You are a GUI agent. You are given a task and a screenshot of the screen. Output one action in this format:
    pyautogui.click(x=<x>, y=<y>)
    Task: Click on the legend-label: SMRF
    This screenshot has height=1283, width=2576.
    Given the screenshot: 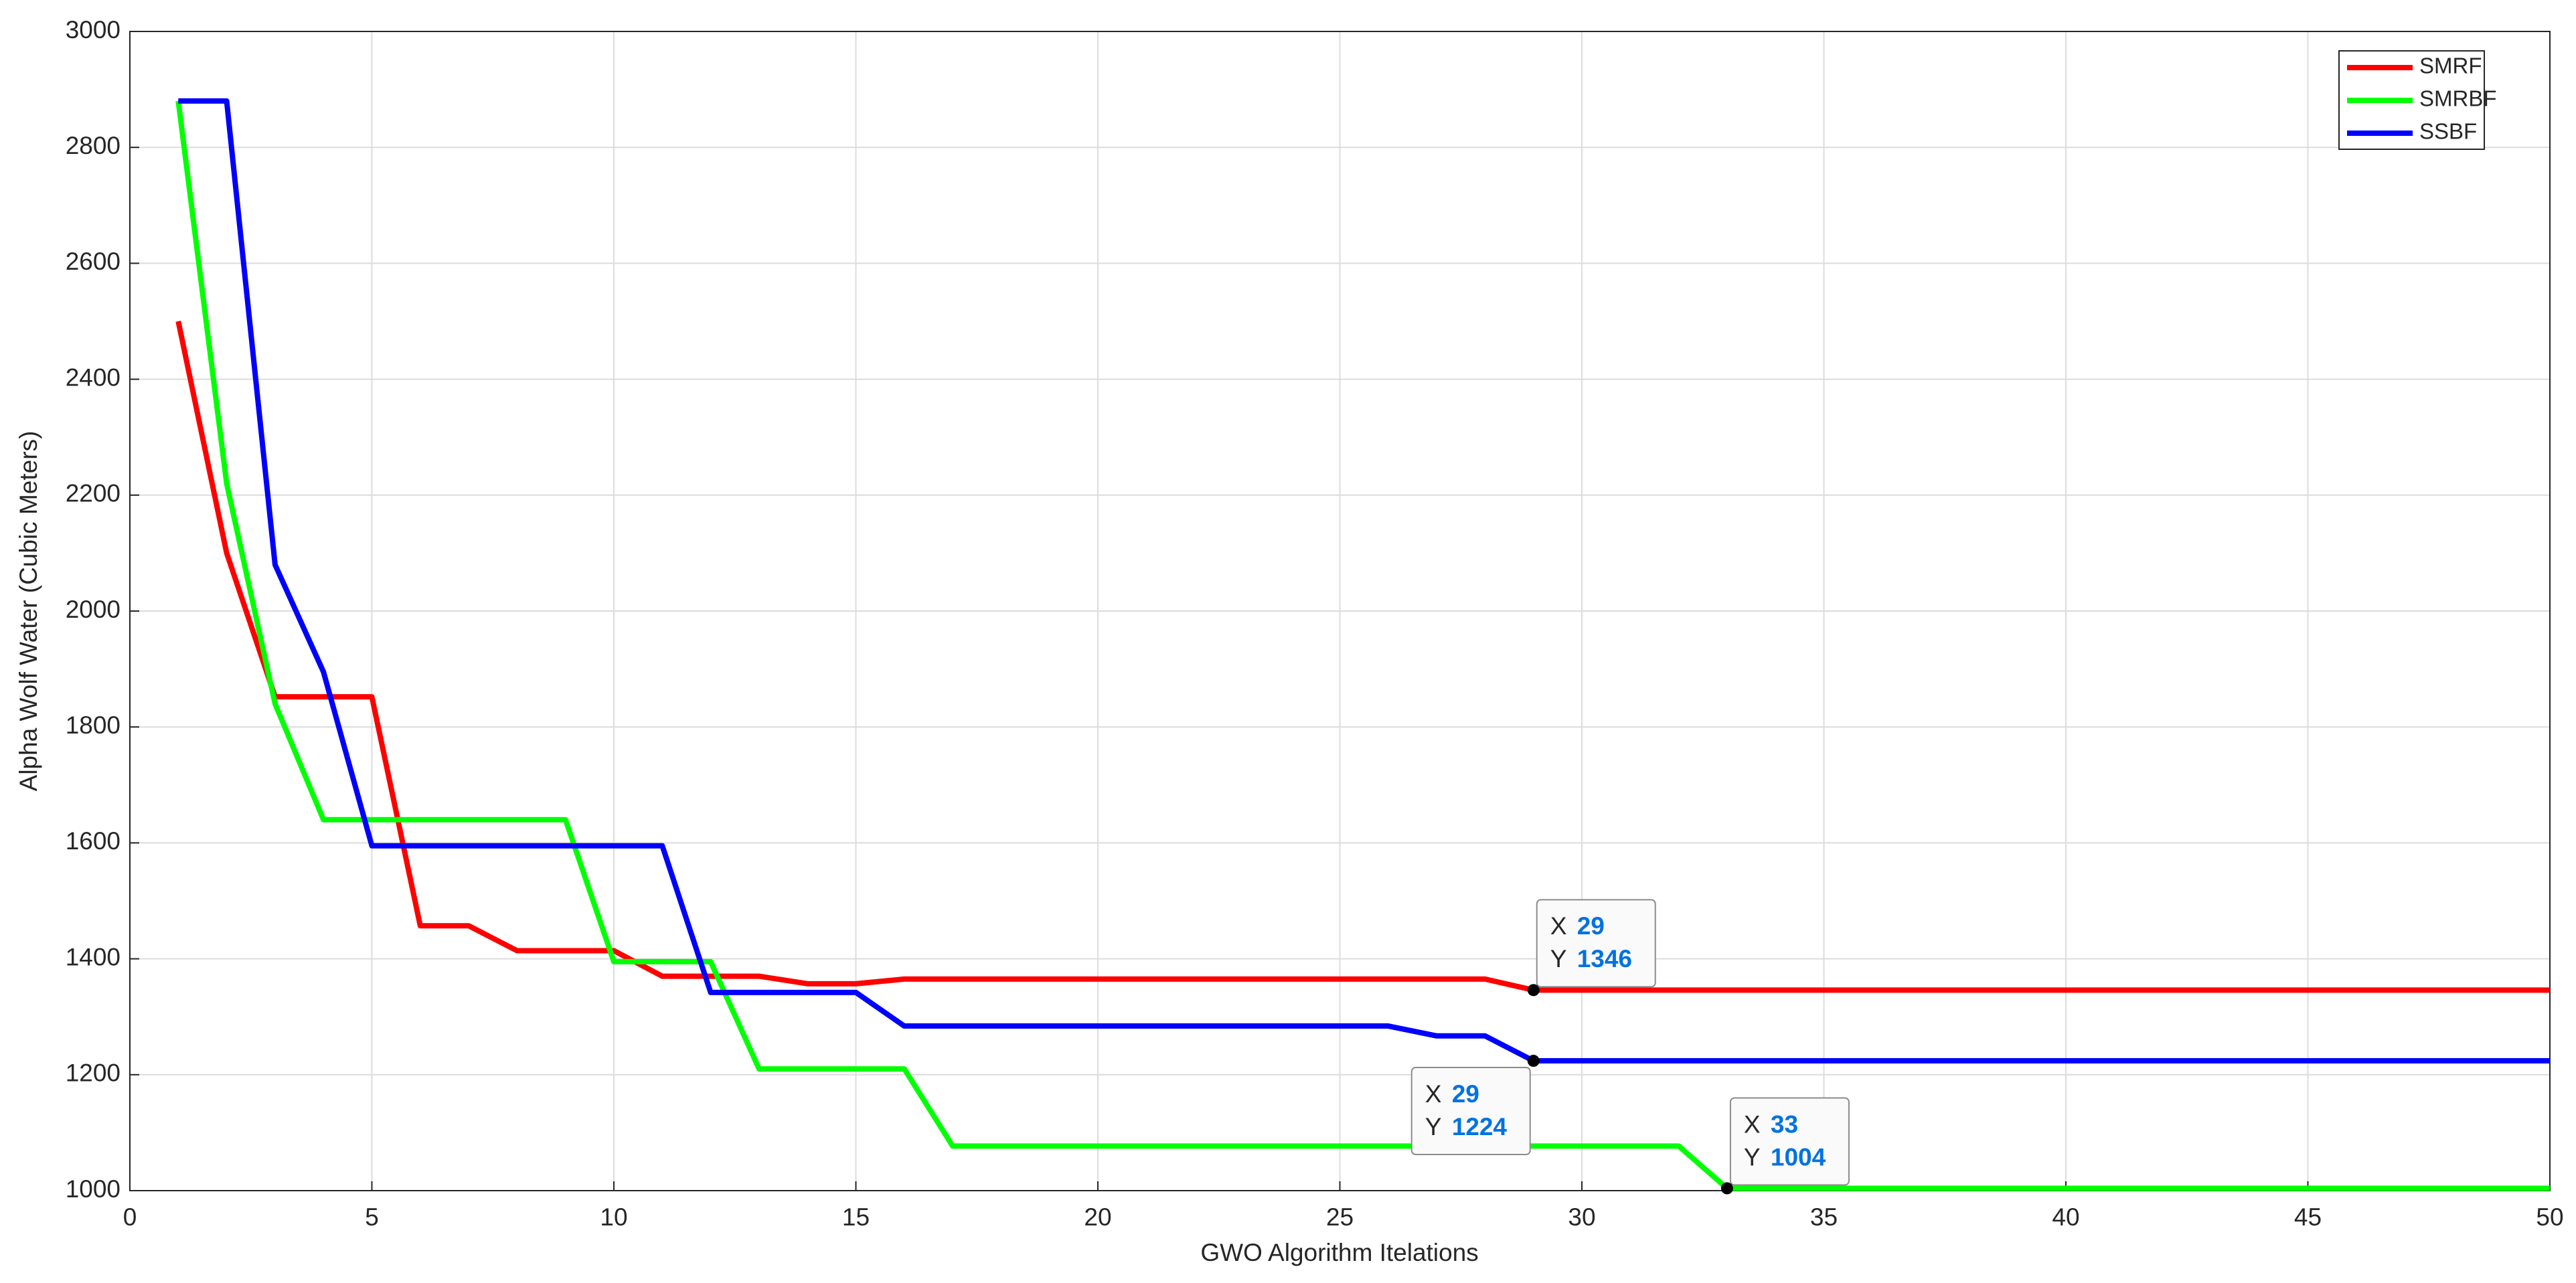 What is the action you would take?
    pyautogui.click(x=2451, y=66)
    